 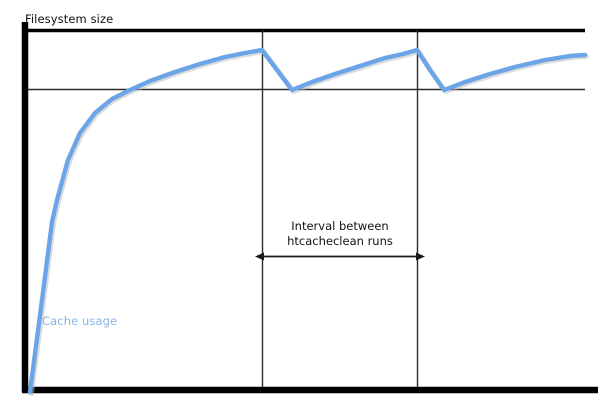 What do you see at coordinates (80, 321) in the screenshot?
I see `cache-usage-label: Cache usage` at bounding box center [80, 321].